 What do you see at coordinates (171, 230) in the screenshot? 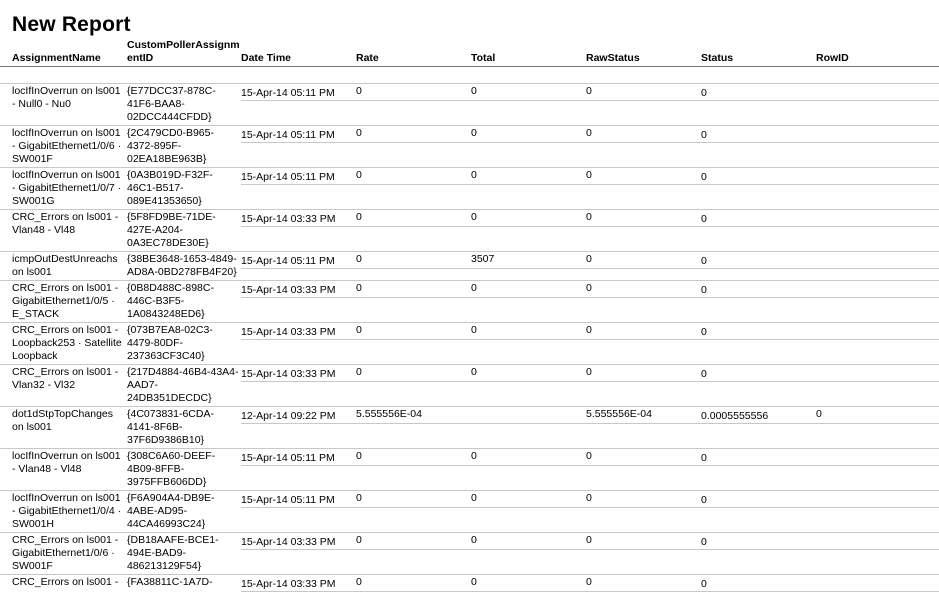
I see `cell-assignment-id: {5F8FD9BE-71DE-427E-A204-0A3EC78DE30E}` at bounding box center [171, 230].